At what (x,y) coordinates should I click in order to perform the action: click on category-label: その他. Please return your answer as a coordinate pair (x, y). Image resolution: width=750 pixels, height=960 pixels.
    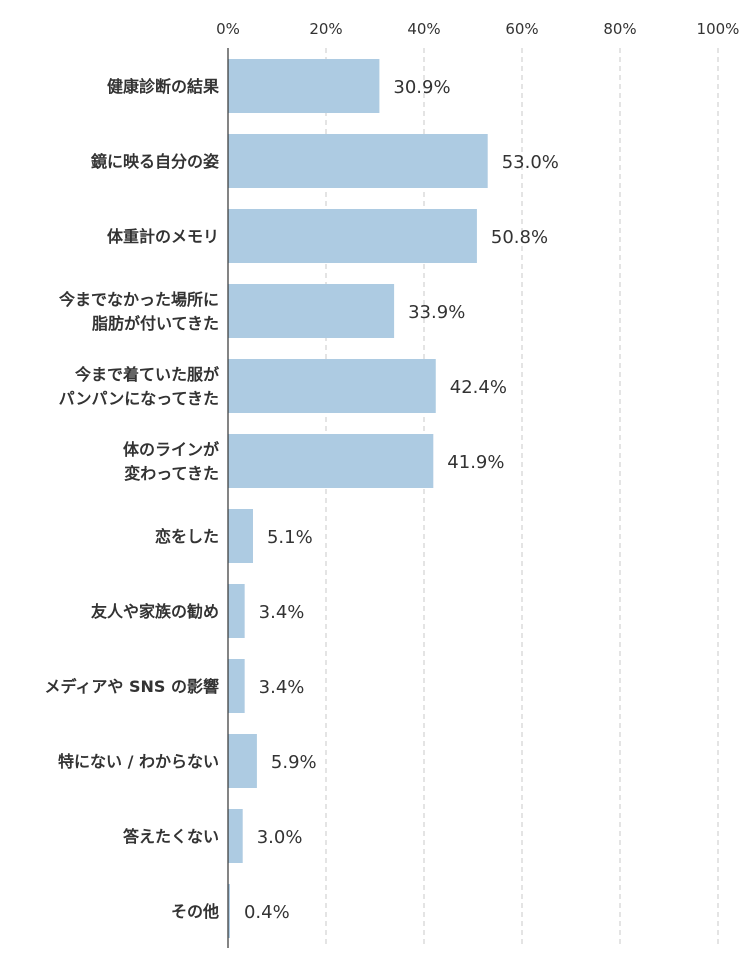
    Looking at the image, I should click on (195, 911).